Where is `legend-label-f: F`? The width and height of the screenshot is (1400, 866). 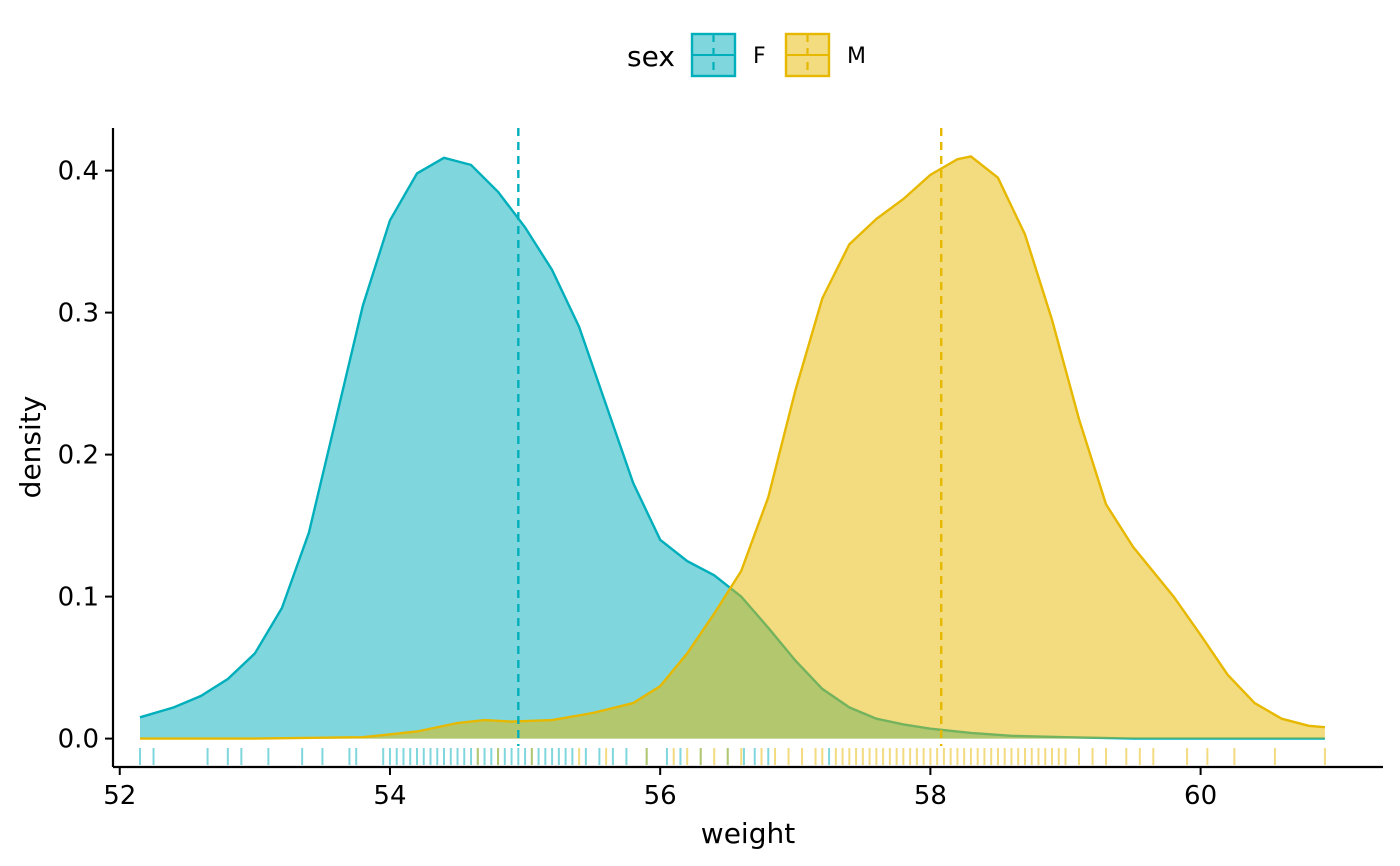 legend-label-f: F is located at coordinates (759, 56).